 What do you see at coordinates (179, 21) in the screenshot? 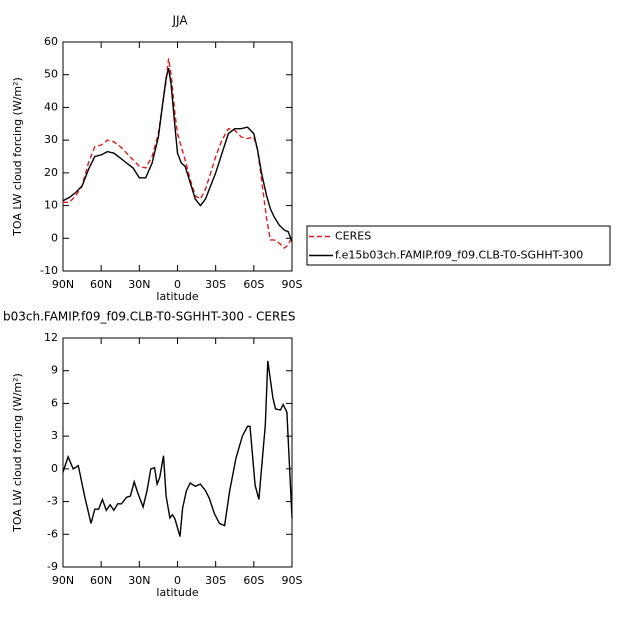
I see `chart-title: JJA` at bounding box center [179, 21].